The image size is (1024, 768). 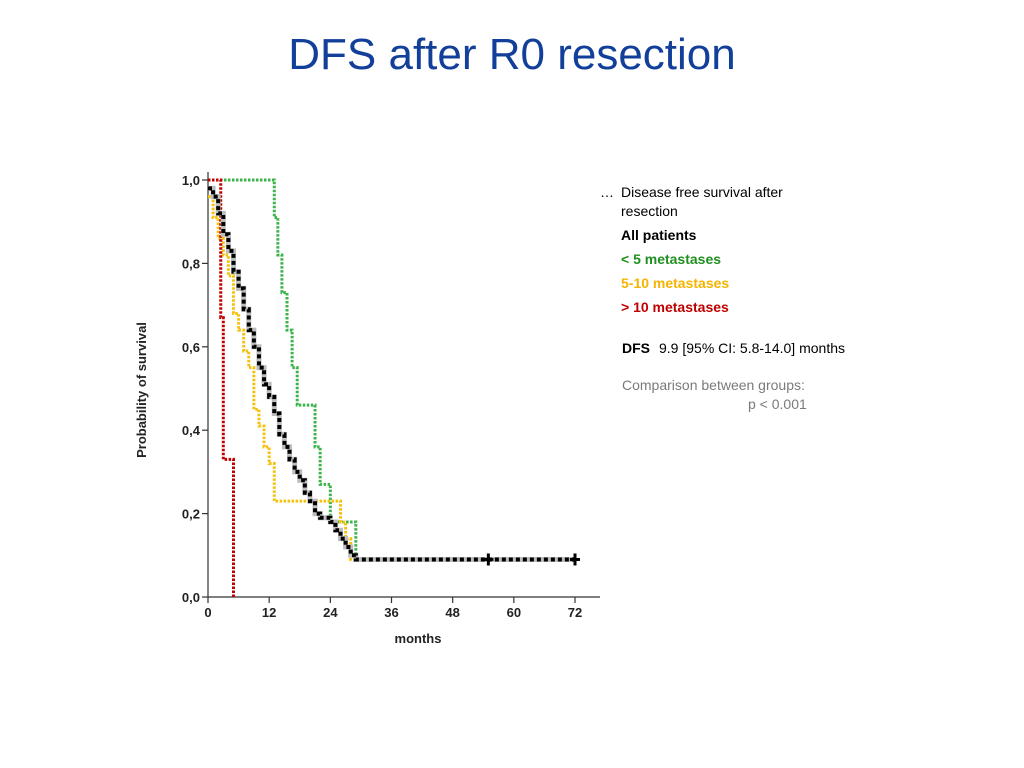 I want to click on censor-marks, so click(x=531, y=559).